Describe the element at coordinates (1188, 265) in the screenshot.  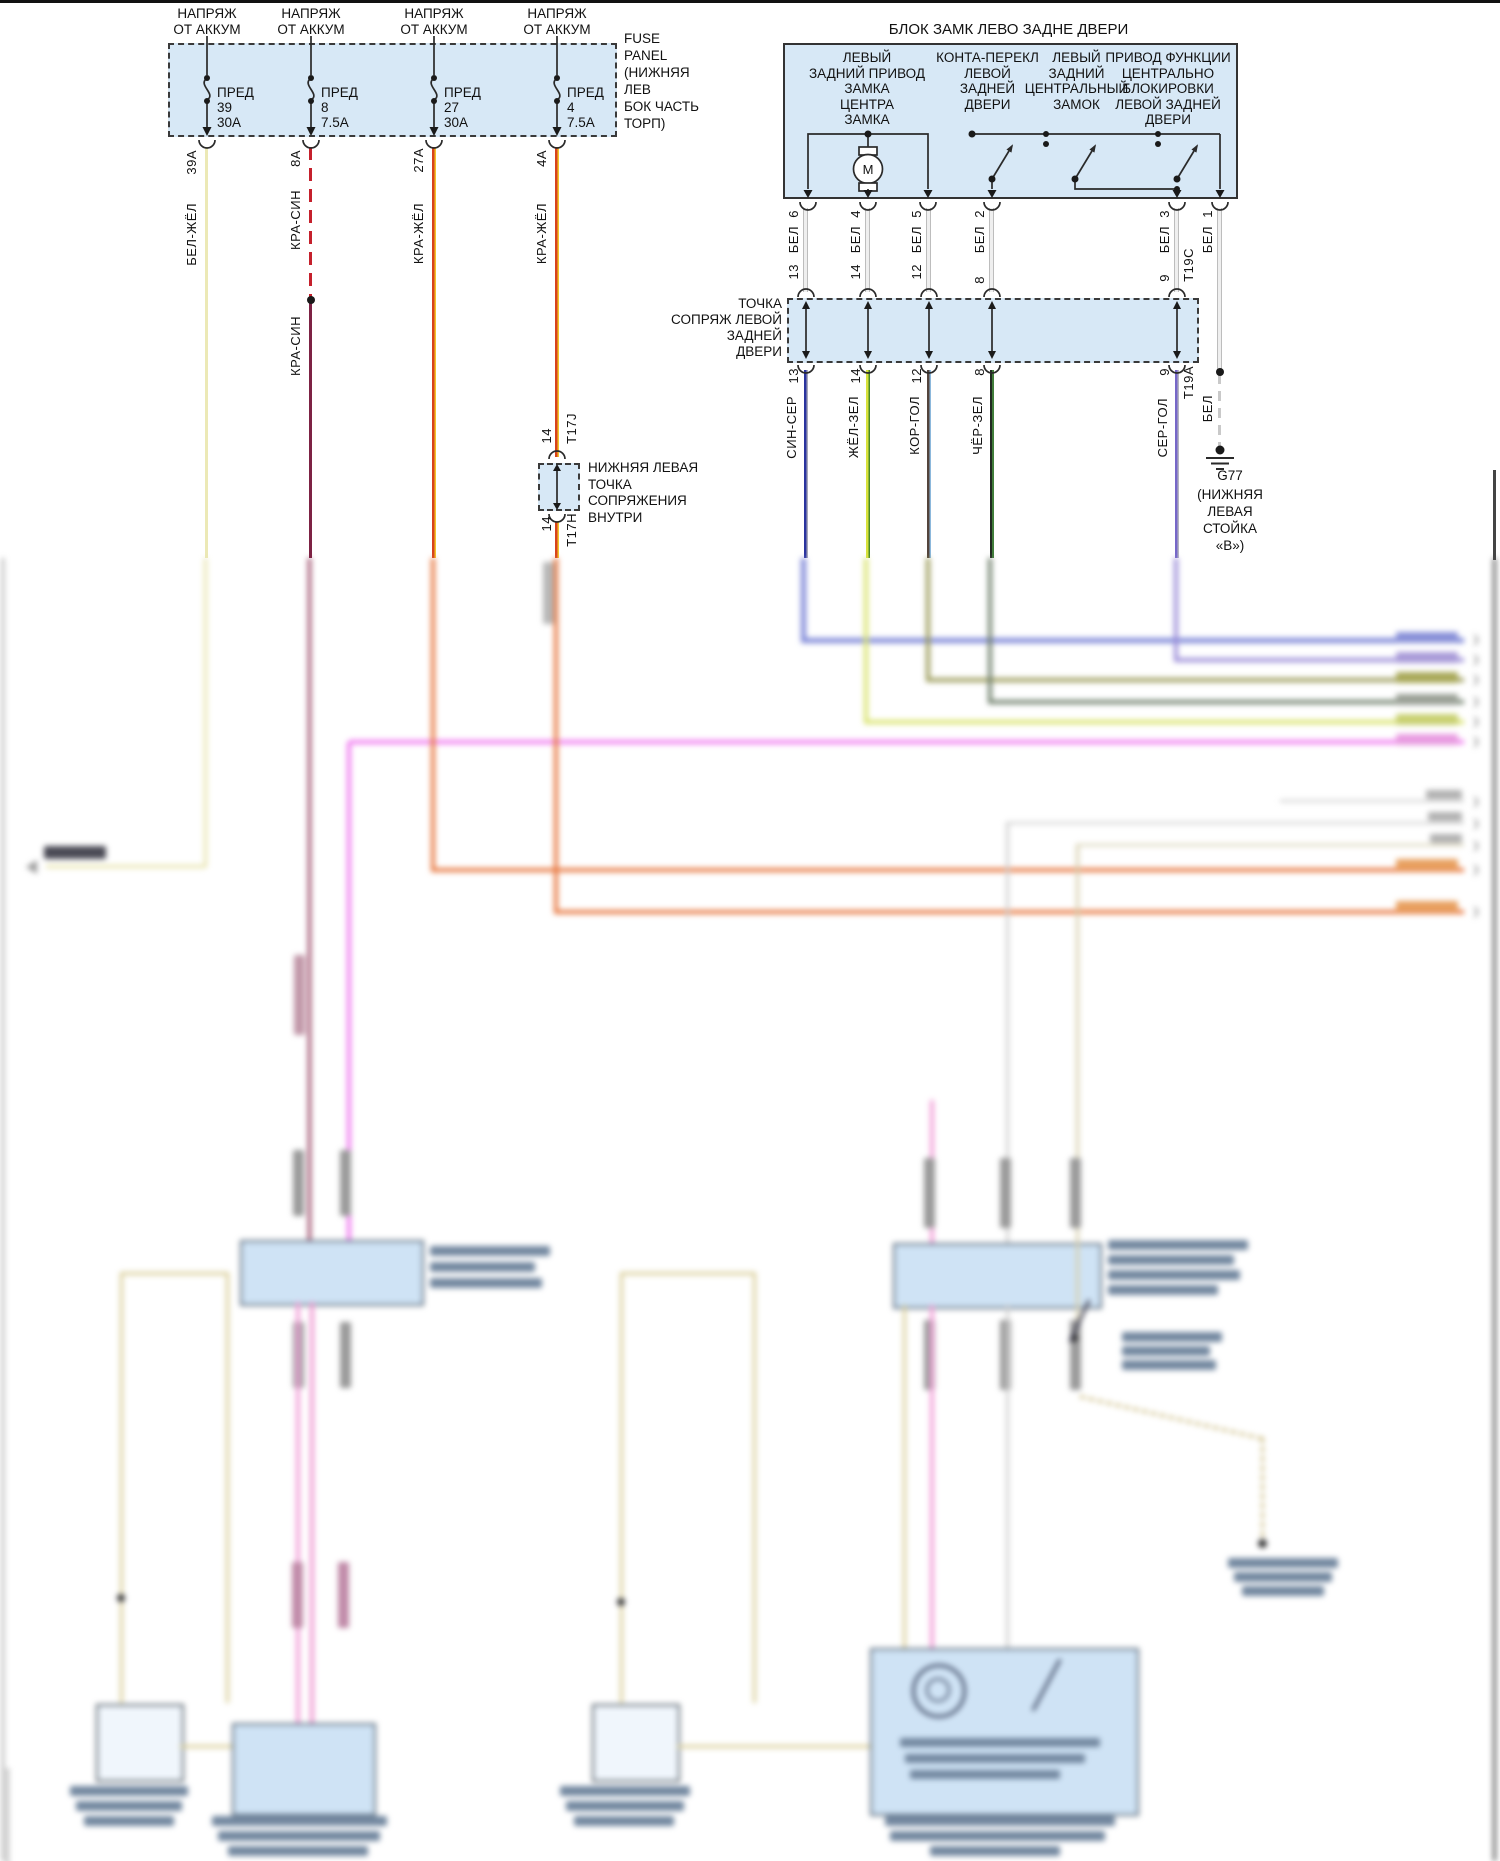
I see `t19c-label: T19C` at that location.